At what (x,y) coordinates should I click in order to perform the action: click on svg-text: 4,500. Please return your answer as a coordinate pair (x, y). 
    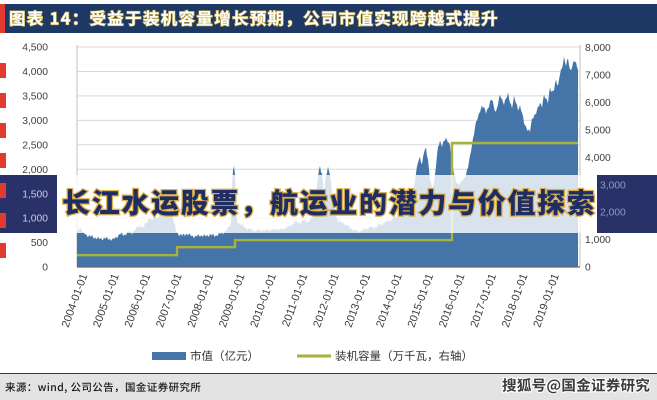
    Looking at the image, I should click on (35, 48).